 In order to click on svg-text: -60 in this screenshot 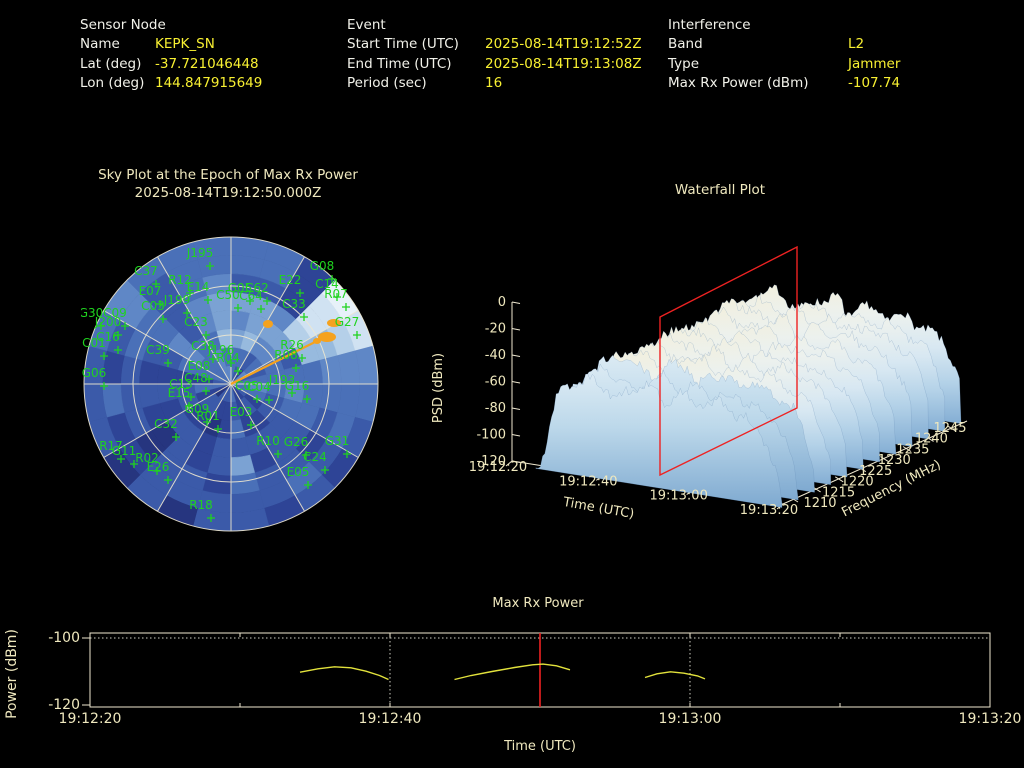, I will do `click(495, 382)`.